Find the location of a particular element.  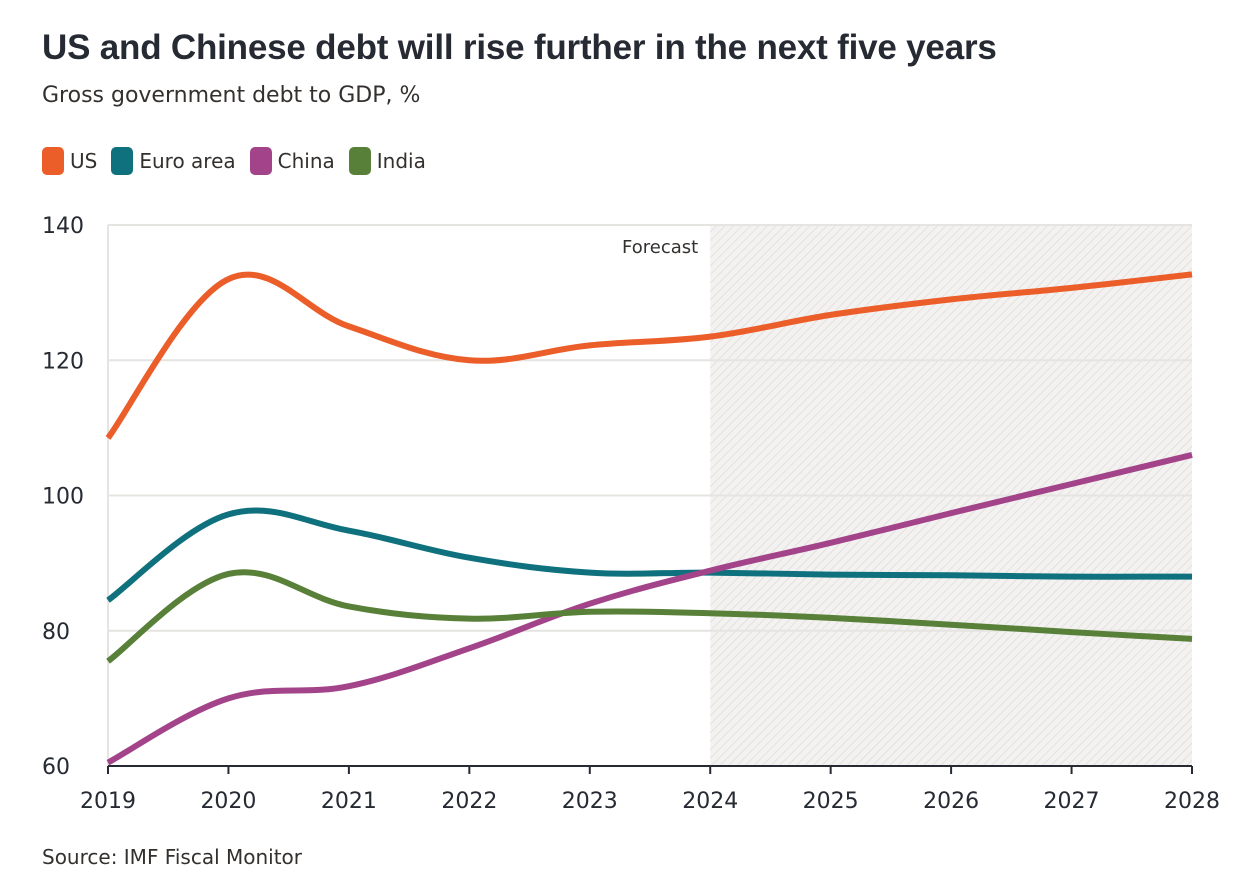

x-tick-label: 2026 is located at coordinates (951, 801).